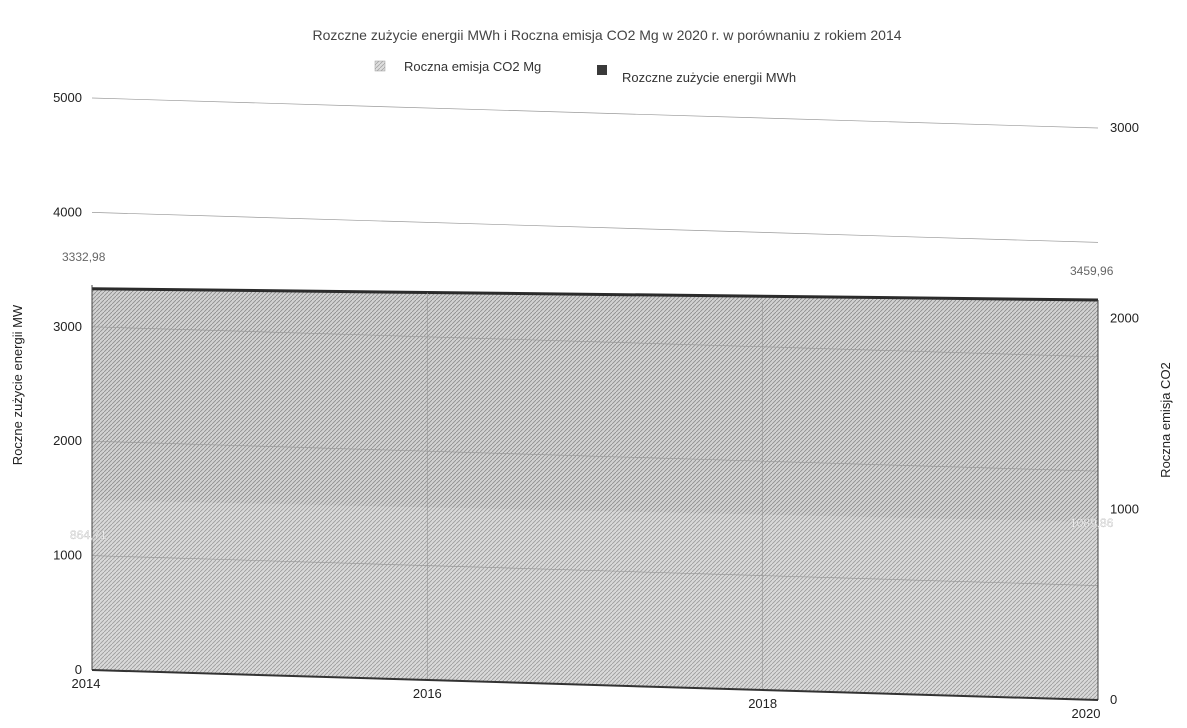 This screenshot has width=1187, height=728. What do you see at coordinates (595, 685) in the screenshot?
I see `x-axis` at bounding box center [595, 685].